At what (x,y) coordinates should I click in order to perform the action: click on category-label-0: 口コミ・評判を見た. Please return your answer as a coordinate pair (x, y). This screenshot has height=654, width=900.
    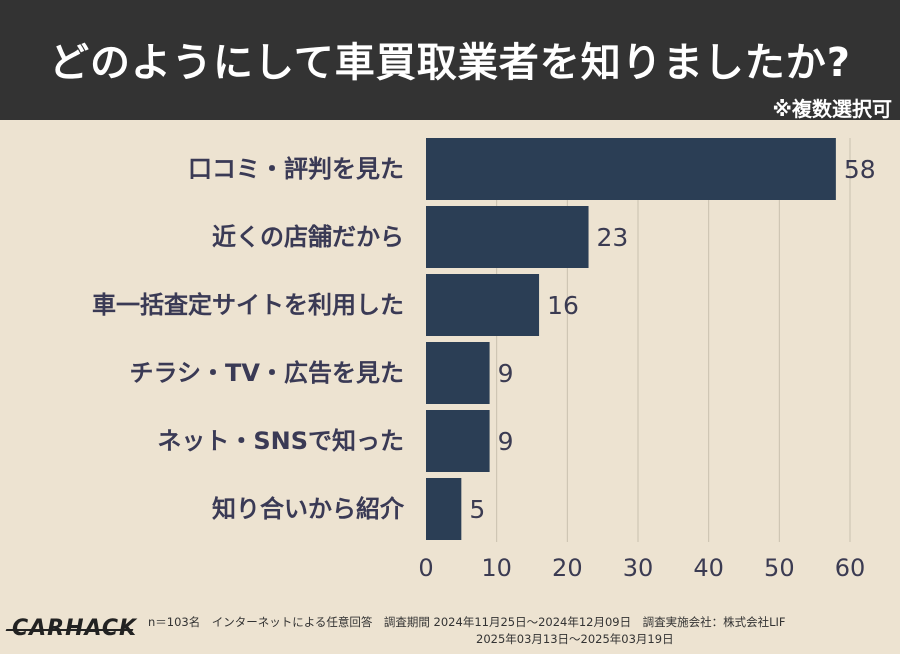
    Looking at the image, I should click on (296, 169).